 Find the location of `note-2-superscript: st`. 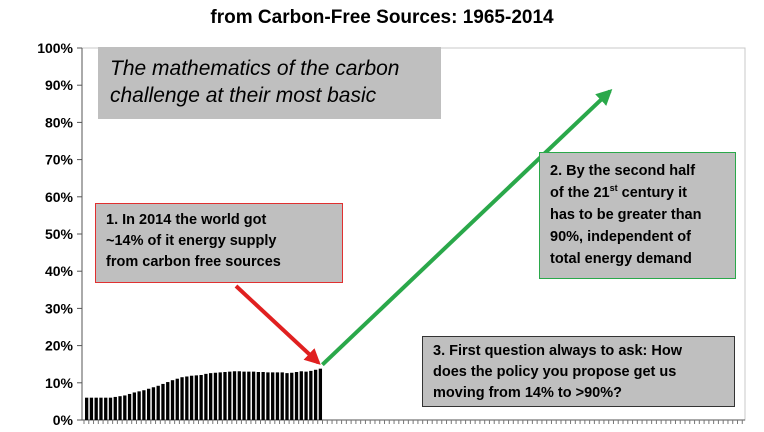

note-2-superscript: st is located at coordinates (613, 188).